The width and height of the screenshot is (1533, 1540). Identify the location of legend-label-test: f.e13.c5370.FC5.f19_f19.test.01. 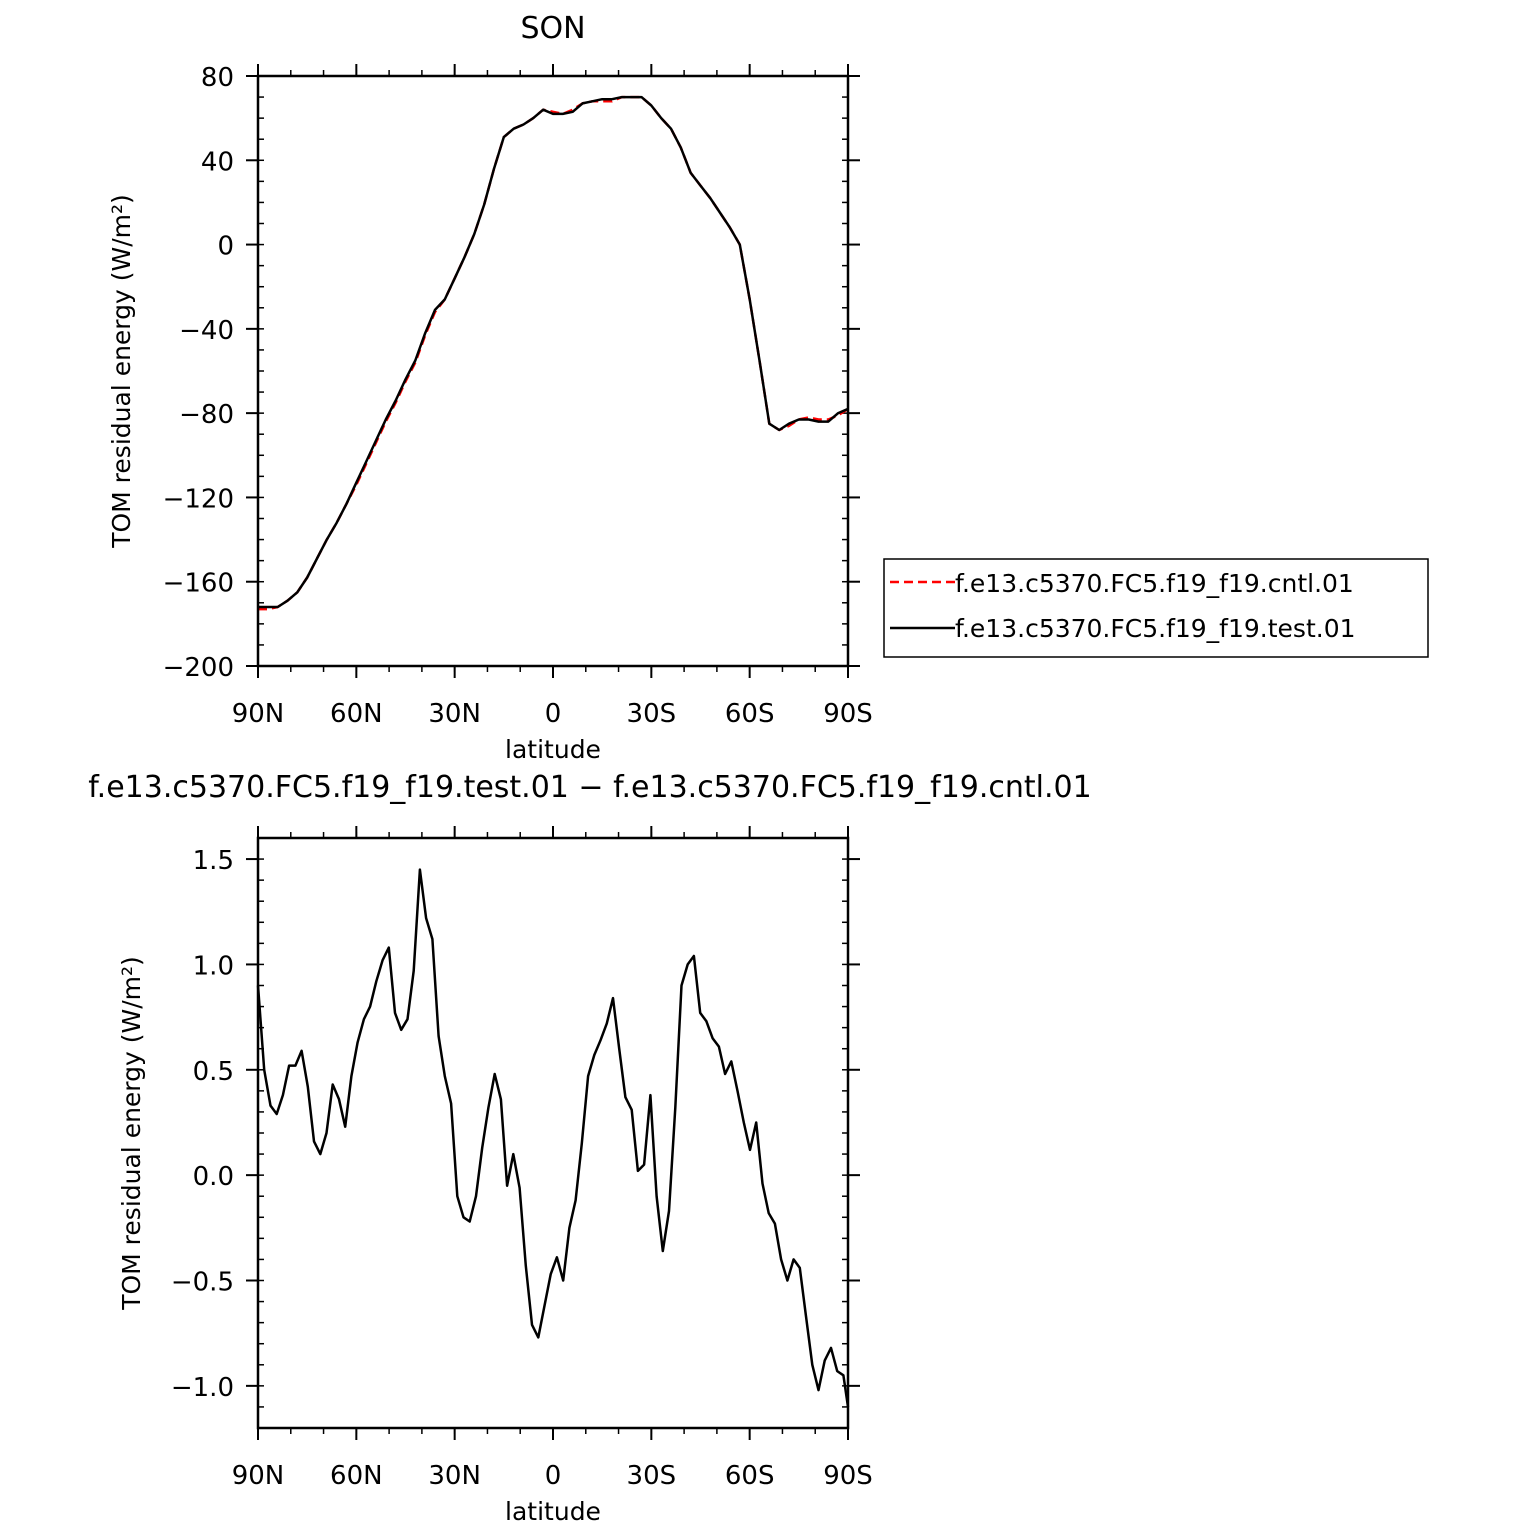
(1155, 628).